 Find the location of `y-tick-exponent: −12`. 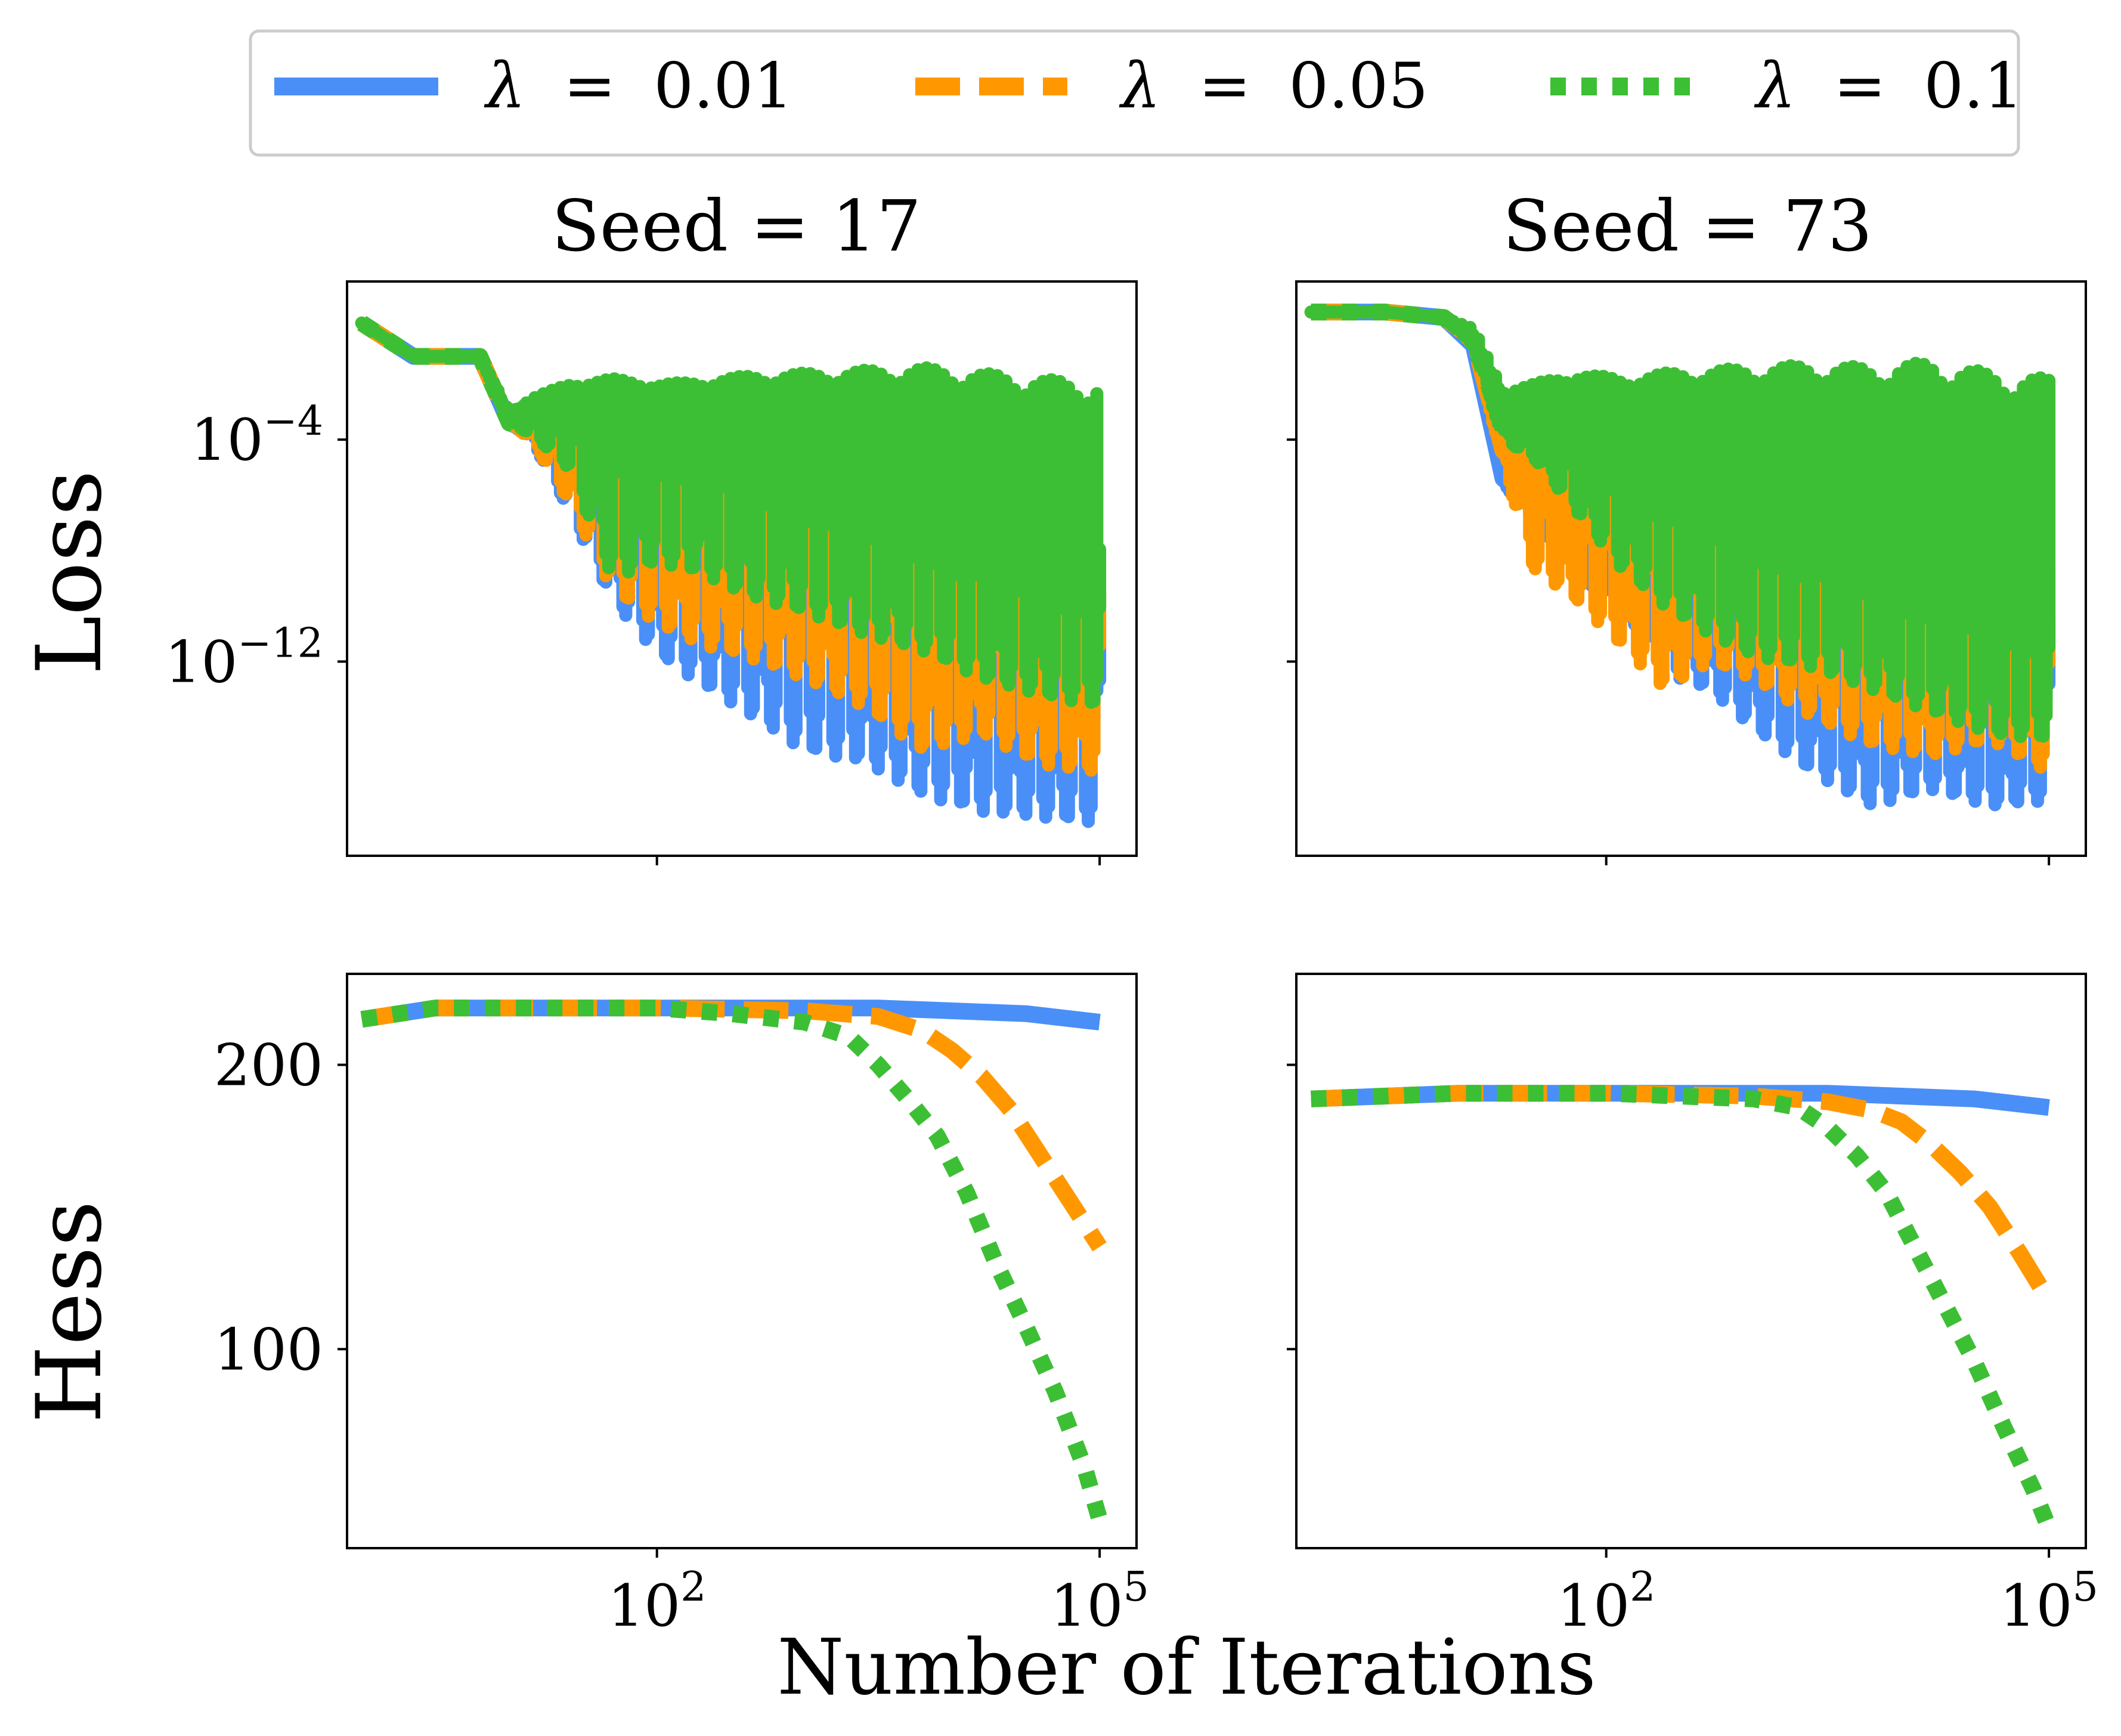

y-tick-exponent: −12 is located at coordinates (280, 644).